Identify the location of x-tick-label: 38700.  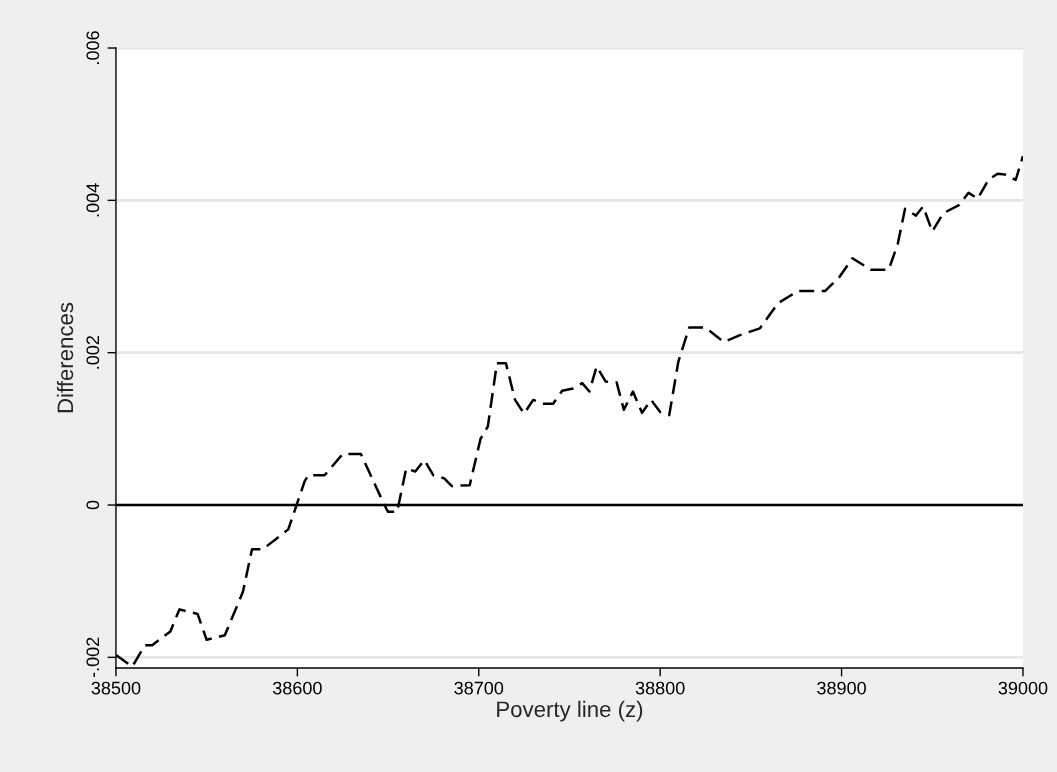
(479, 688).